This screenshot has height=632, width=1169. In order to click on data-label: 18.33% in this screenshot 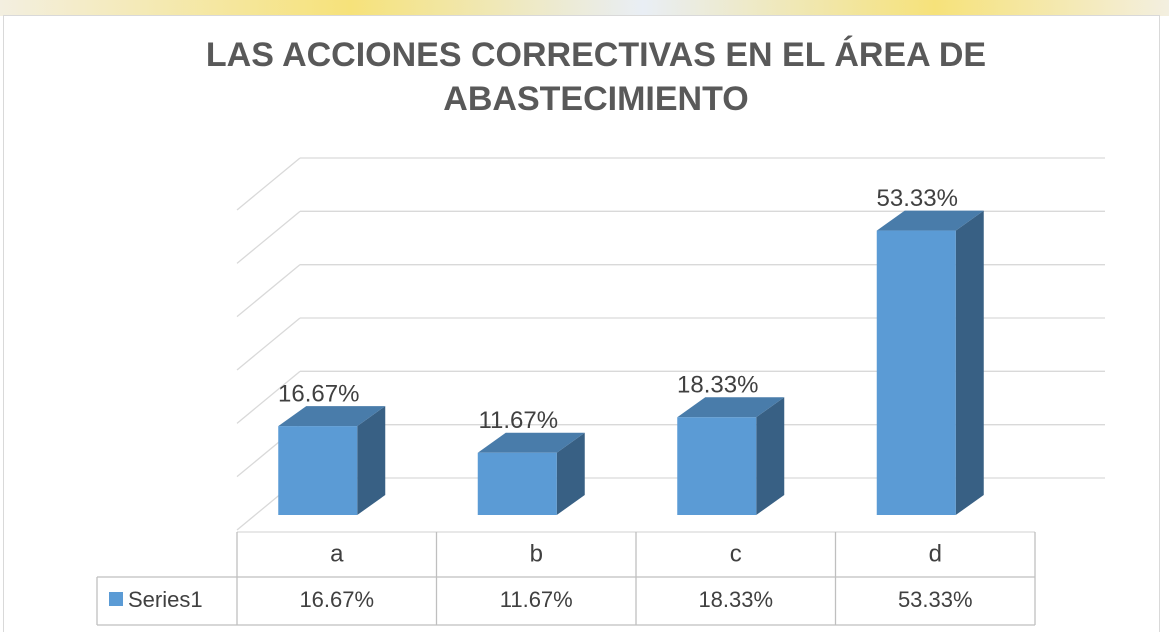, I will do `click(717, 385)`.